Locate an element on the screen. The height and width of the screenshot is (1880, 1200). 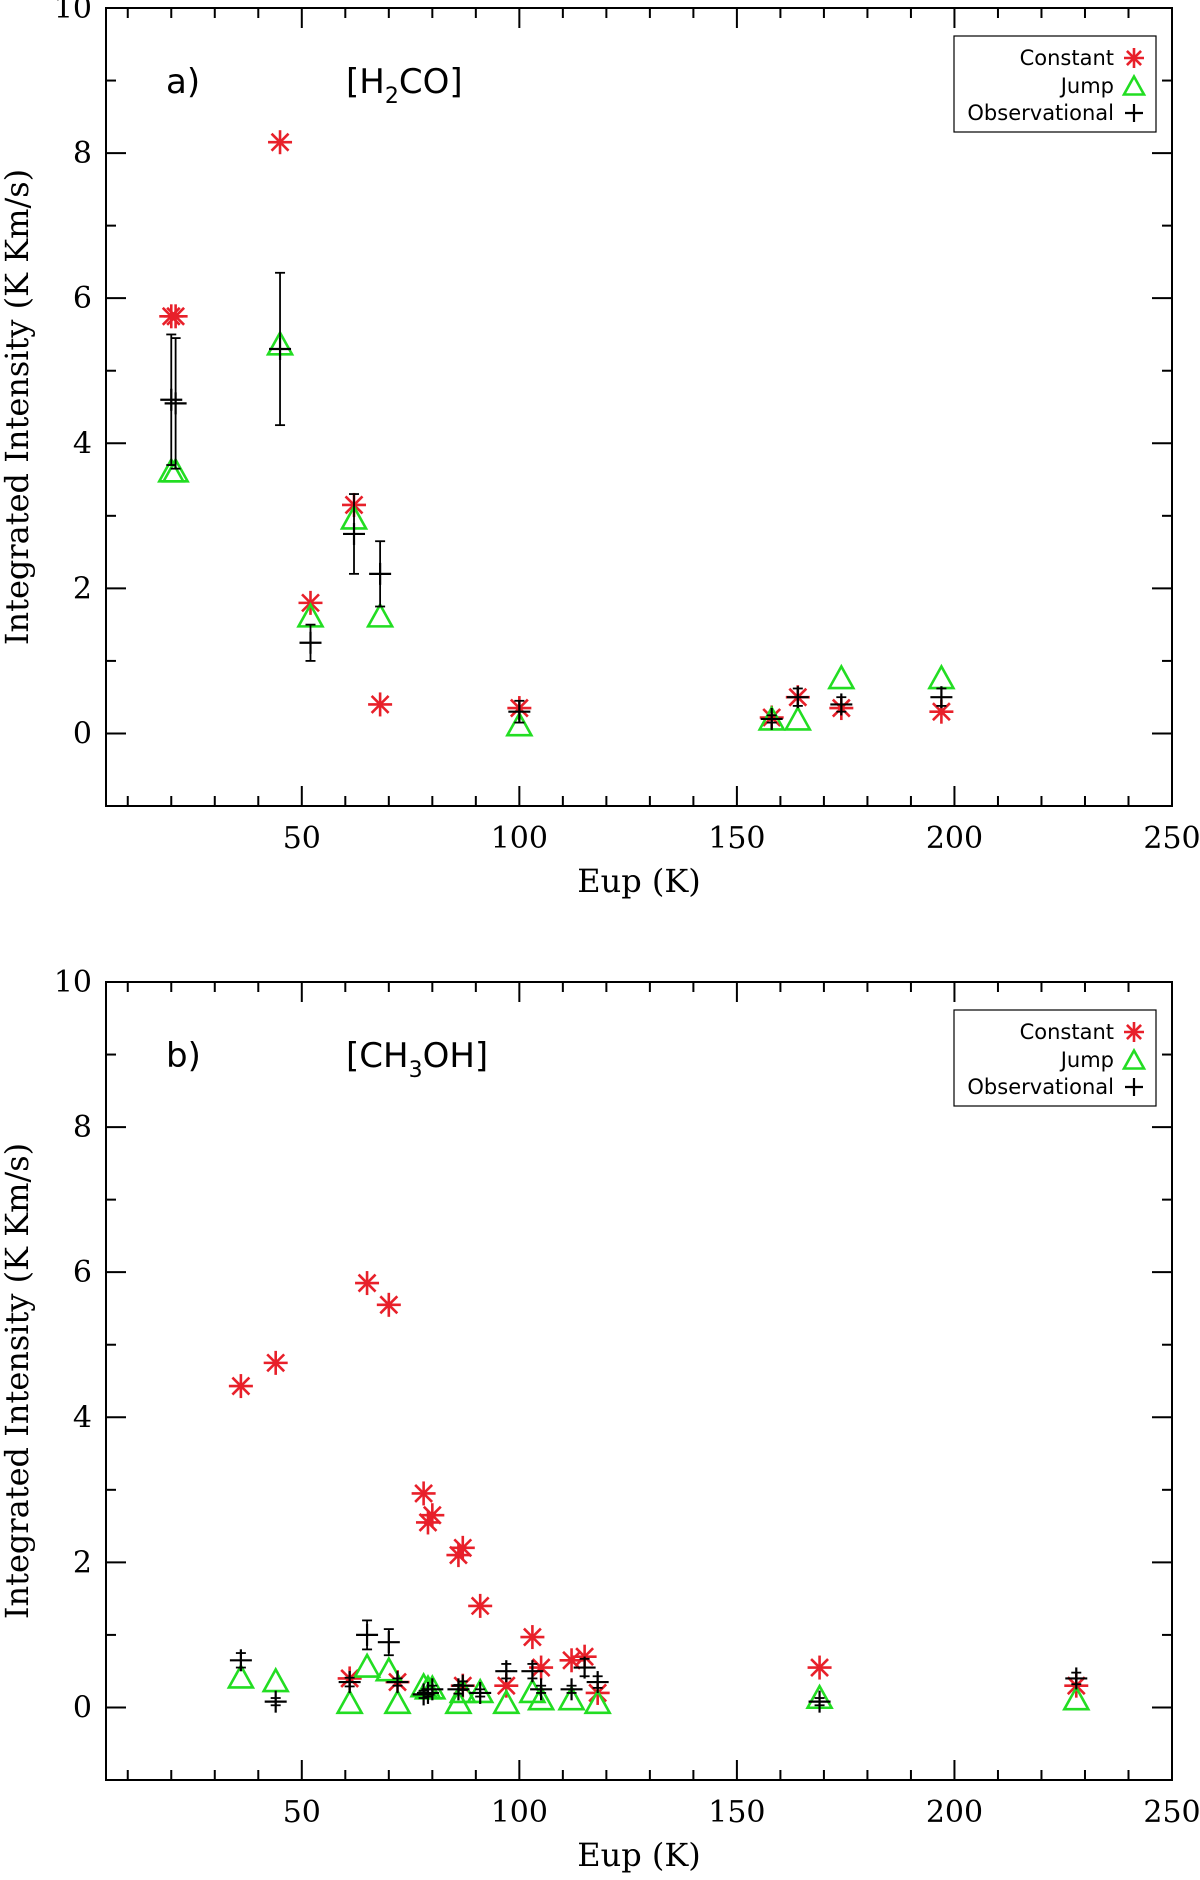
x-tick-label: 200 is located at coordinates (954, 1812).